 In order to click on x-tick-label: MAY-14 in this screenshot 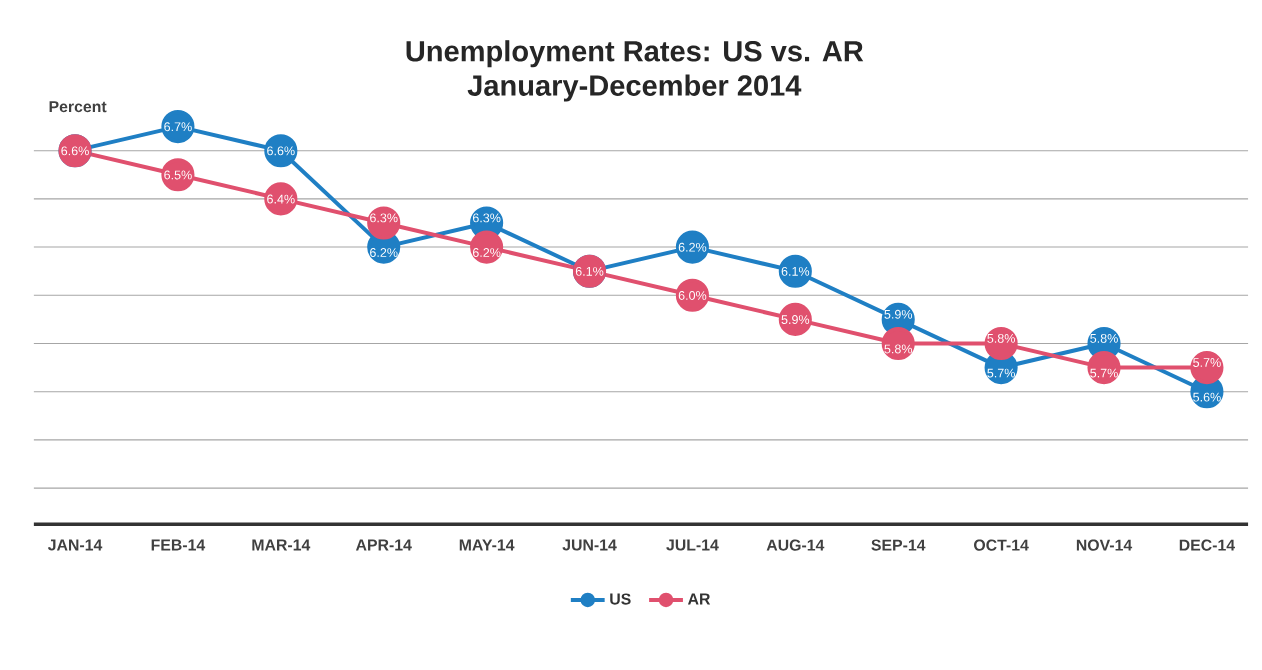, I will do `click(487, 545)`.